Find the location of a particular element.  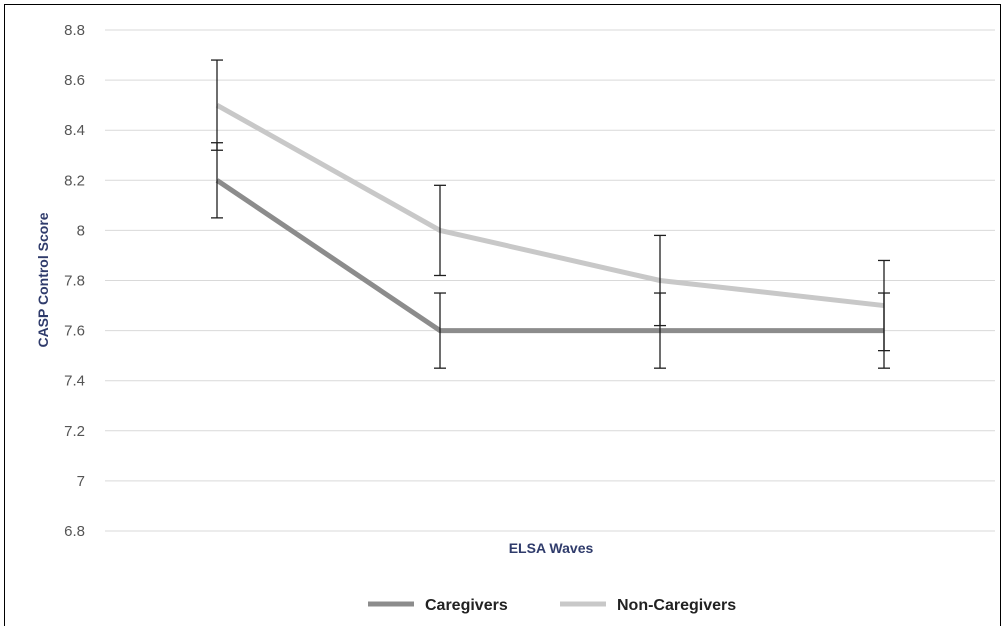

y-tick-label: 8 is located at coordinates (81, 230).